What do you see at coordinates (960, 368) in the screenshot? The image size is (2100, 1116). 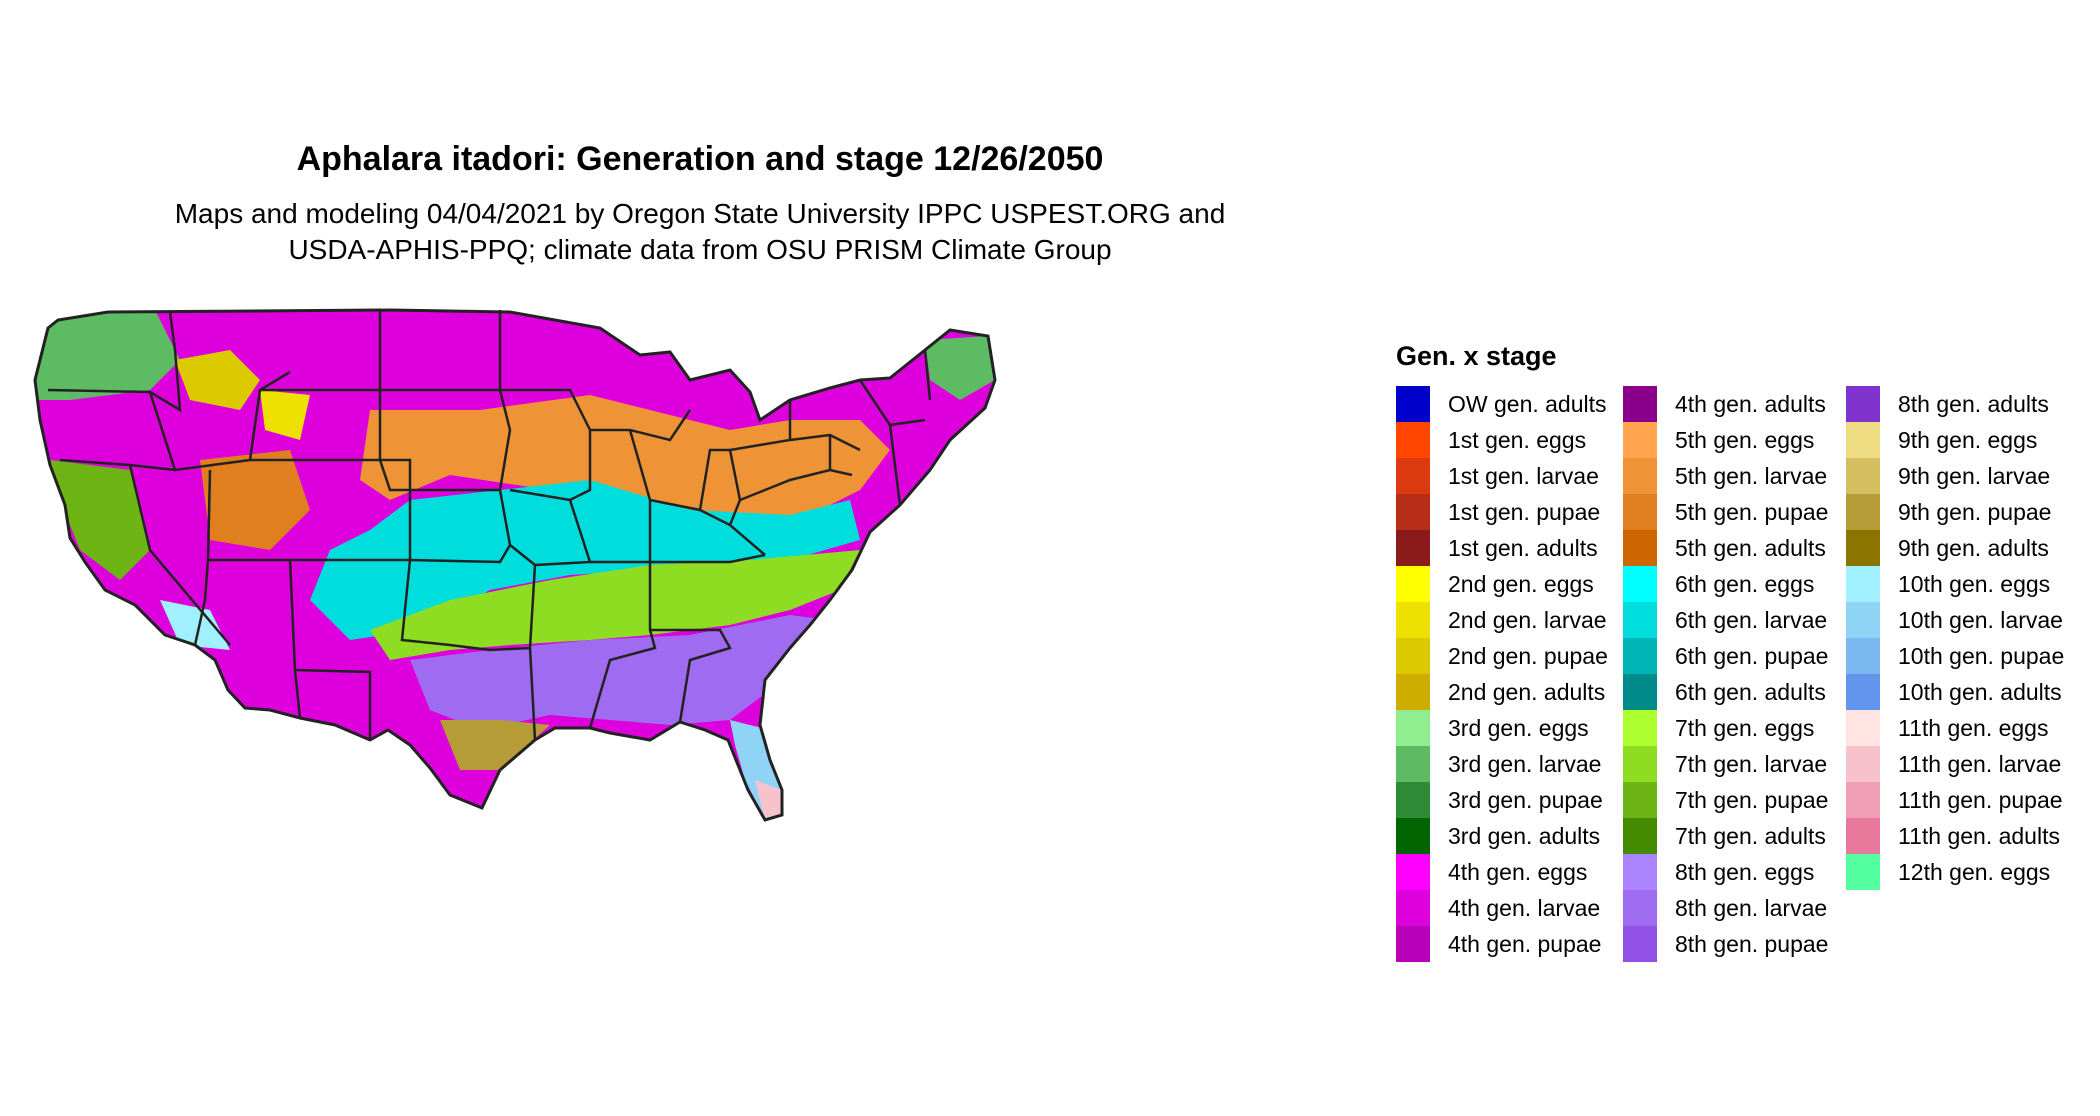 I see `region-maine-green` at bounding box center [960, 368].